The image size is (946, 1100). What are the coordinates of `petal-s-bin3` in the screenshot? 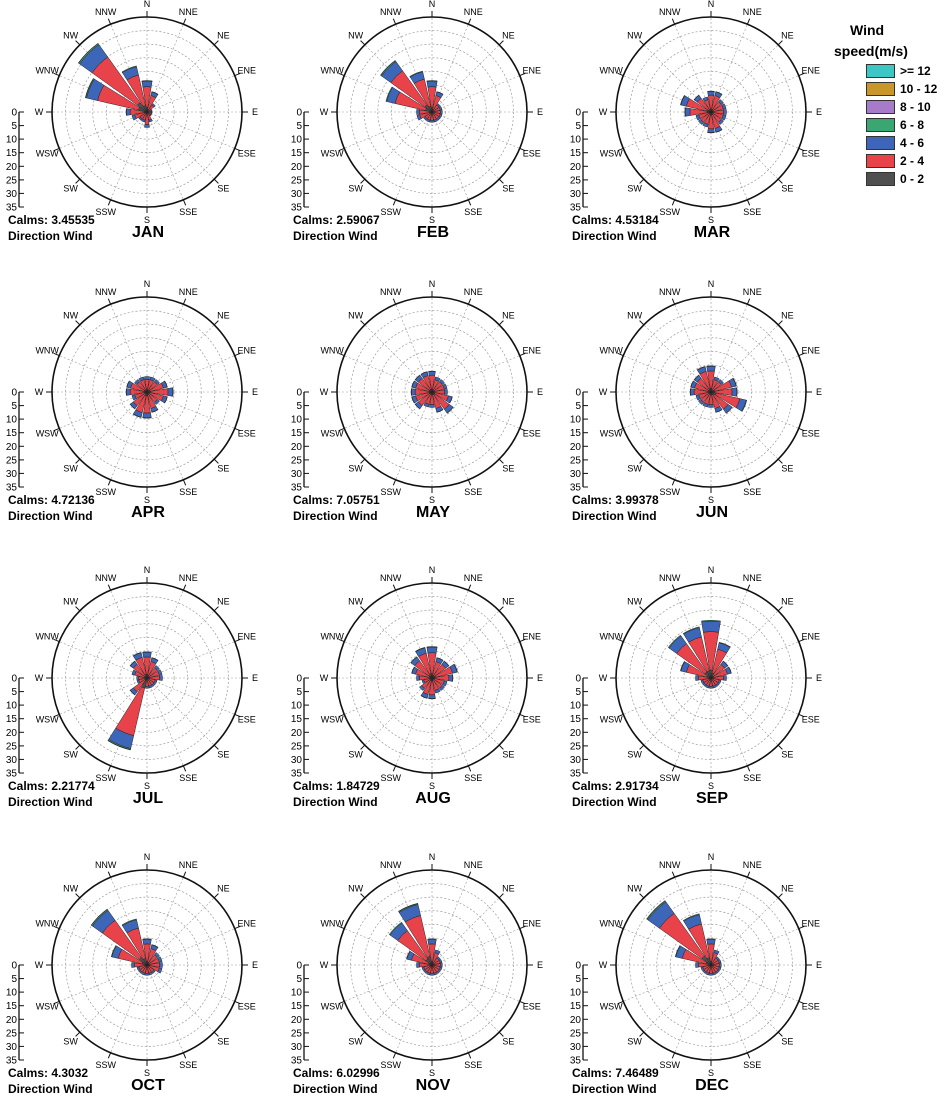 It's located at (432, 699).